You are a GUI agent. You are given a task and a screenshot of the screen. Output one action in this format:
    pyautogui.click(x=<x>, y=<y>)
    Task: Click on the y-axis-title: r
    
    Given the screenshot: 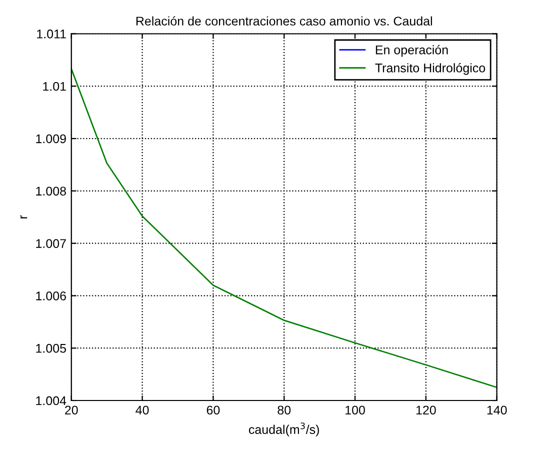 What is the action you would take?
    pyautogui.click(x=24, y=216)
    